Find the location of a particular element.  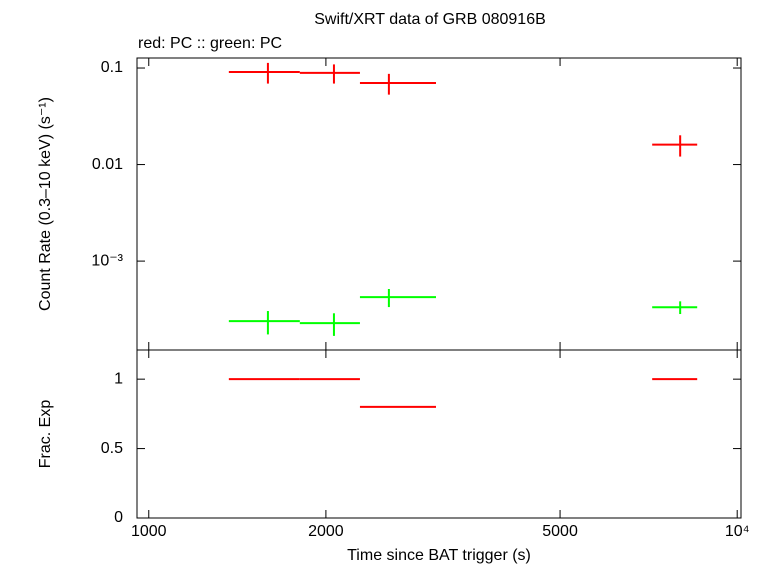

chart-title: Swift/XRT data of GRB 080916B is located at coordinates (430, 19).